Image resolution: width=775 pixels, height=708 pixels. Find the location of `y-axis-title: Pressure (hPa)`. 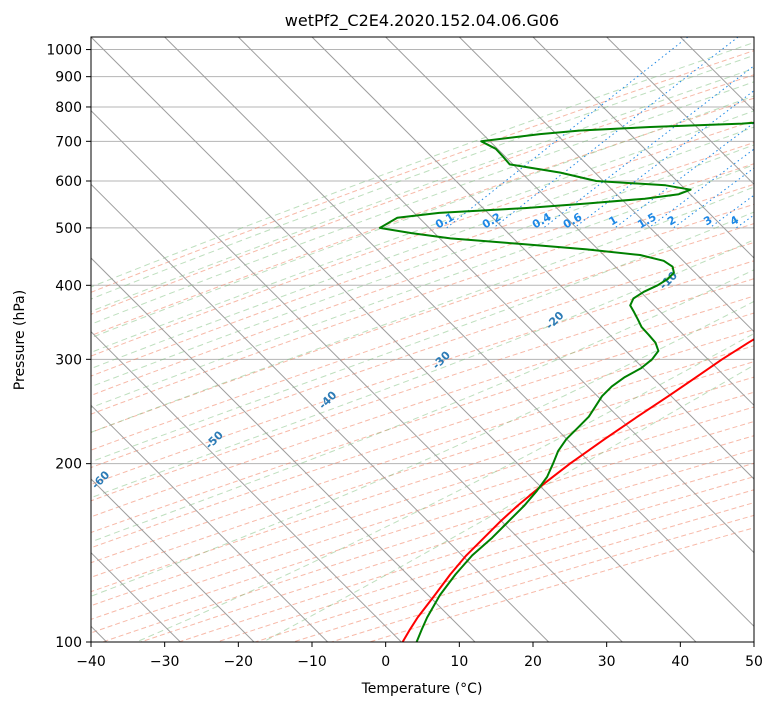

y-axis-title: Pressure (hPa) is located at coordinates (20, 340).